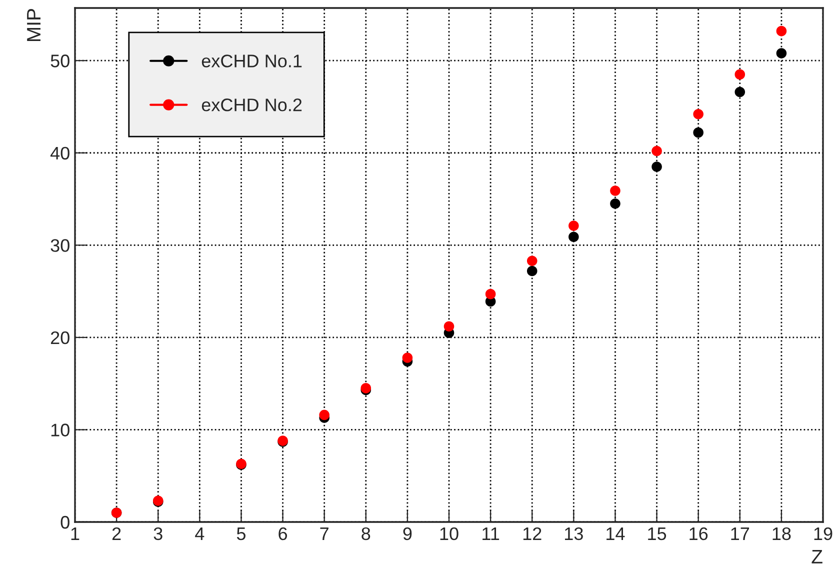 The image size is (833, 568). I want to click on y-tick-label: 20, so click(60, 337).